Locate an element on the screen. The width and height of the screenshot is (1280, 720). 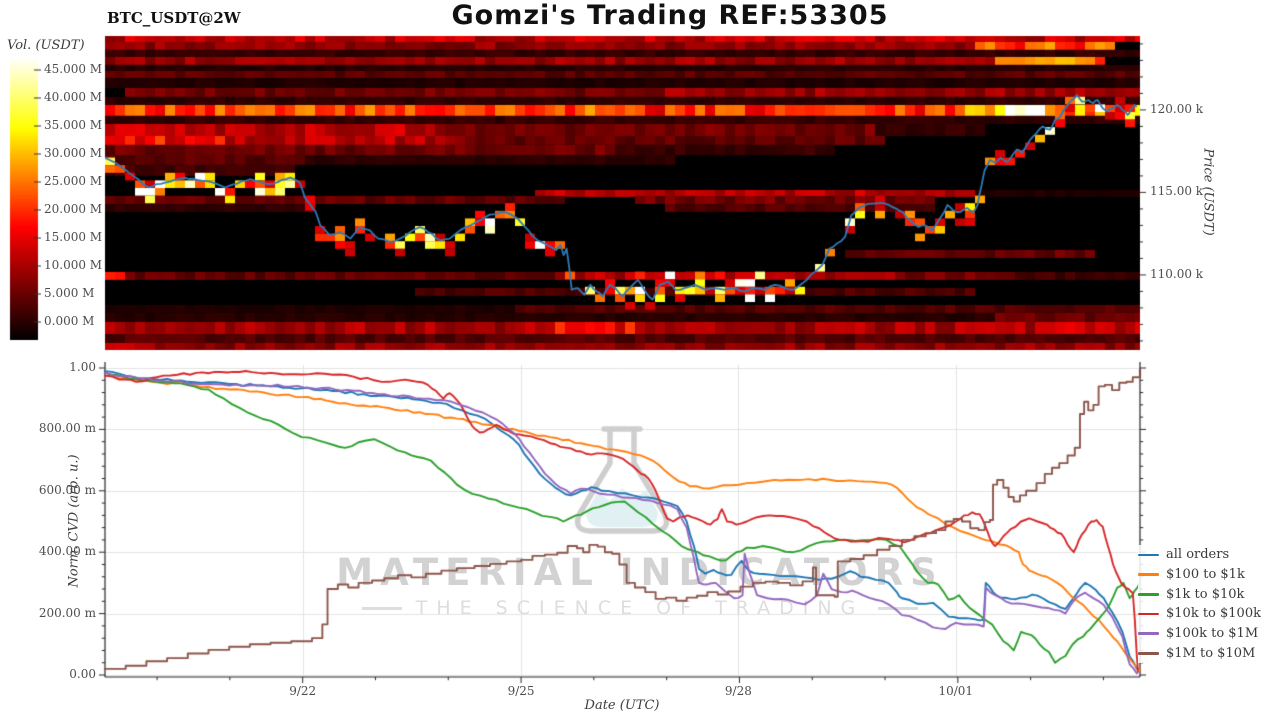
colorbar-tick-label: 0.000 M is located at coordinates (69, 321).